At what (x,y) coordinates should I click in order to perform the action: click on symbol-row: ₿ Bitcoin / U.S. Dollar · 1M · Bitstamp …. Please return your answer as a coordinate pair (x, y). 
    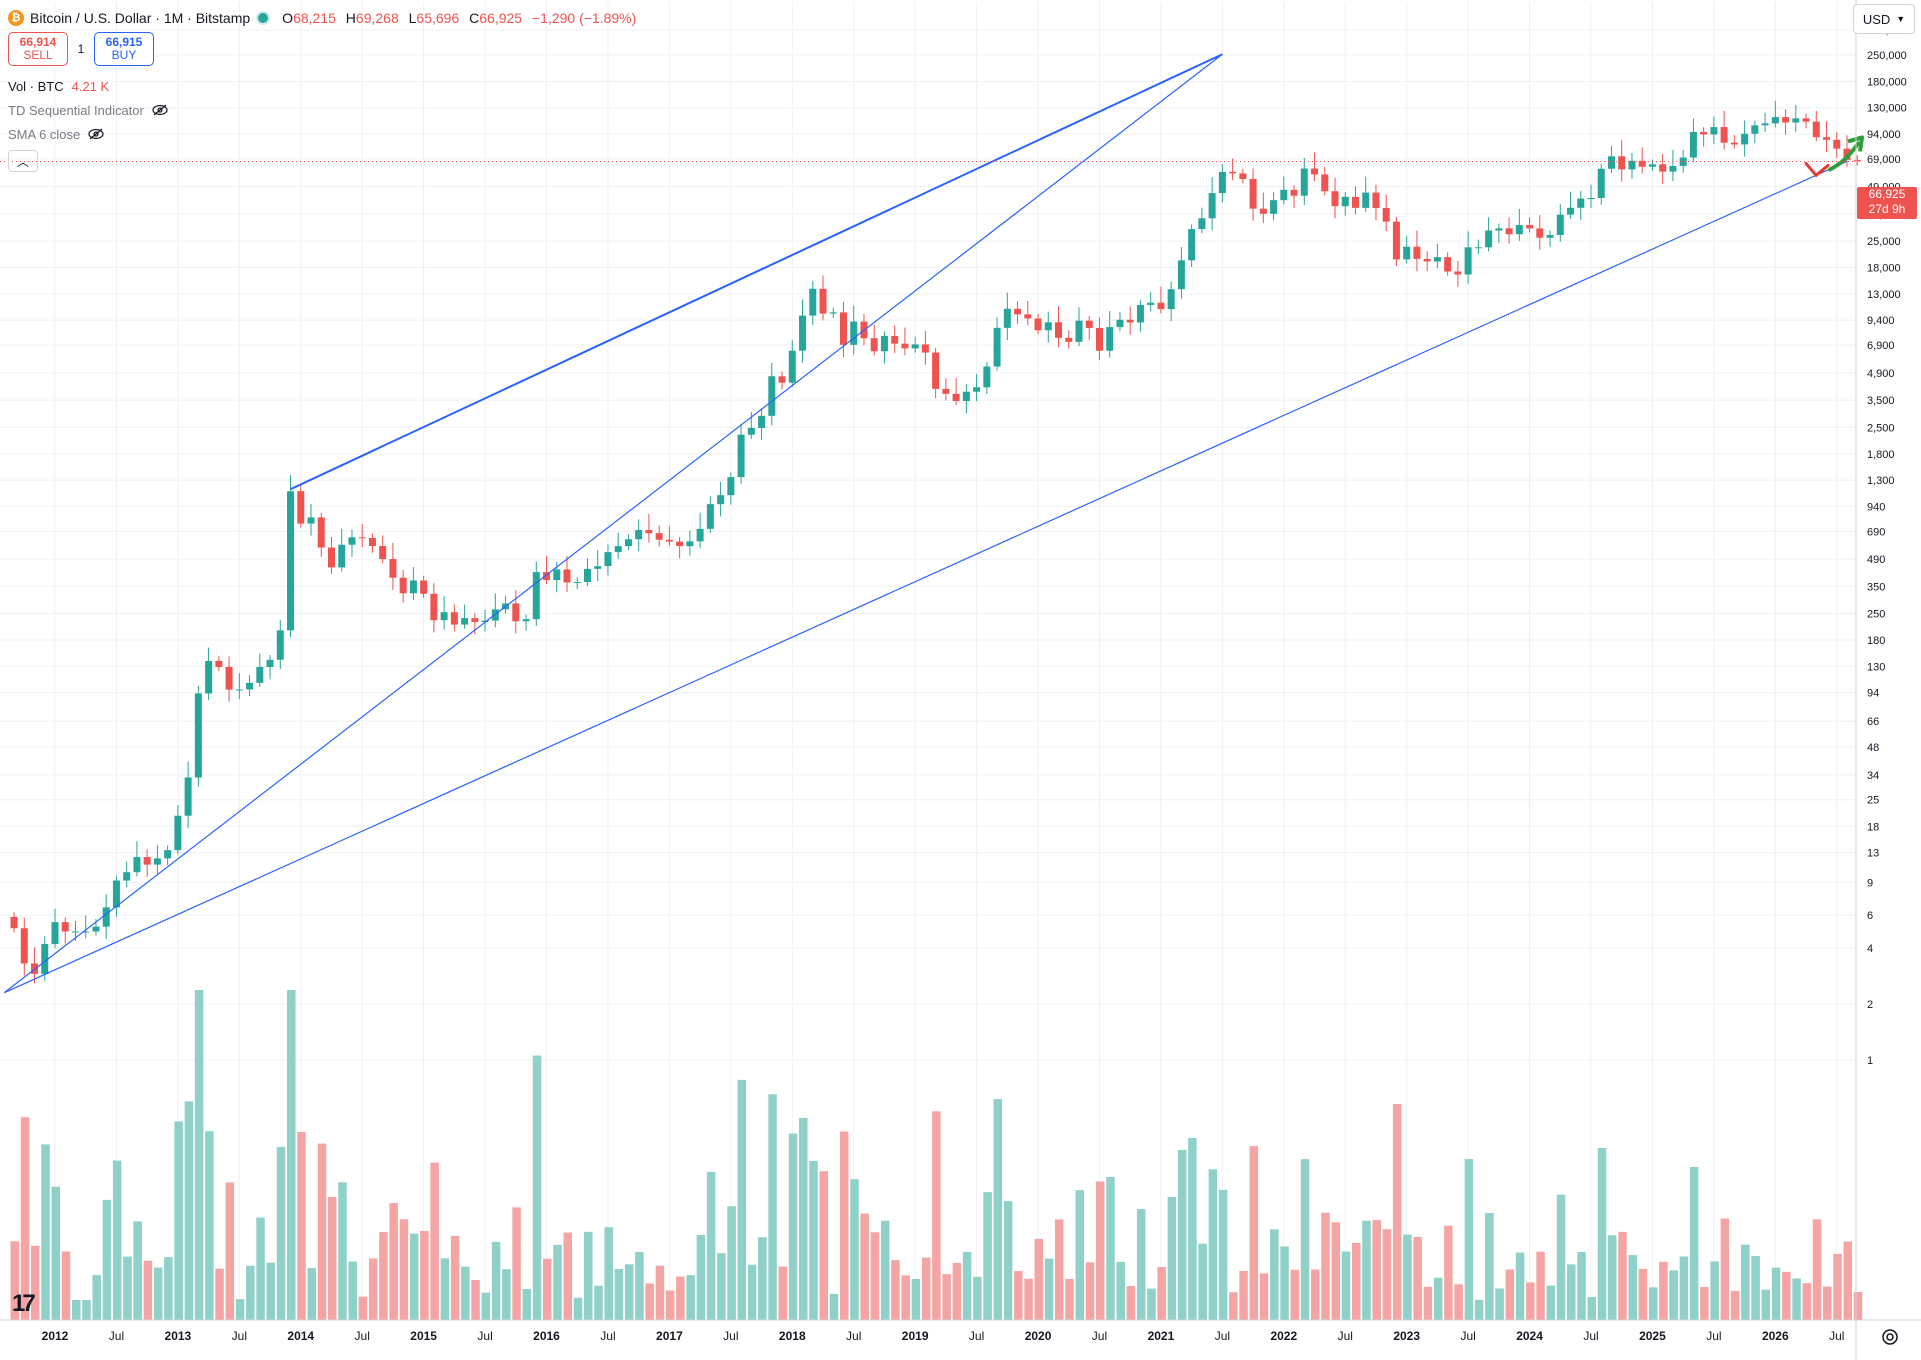
    Looking at the image, I should click on (322, 18).